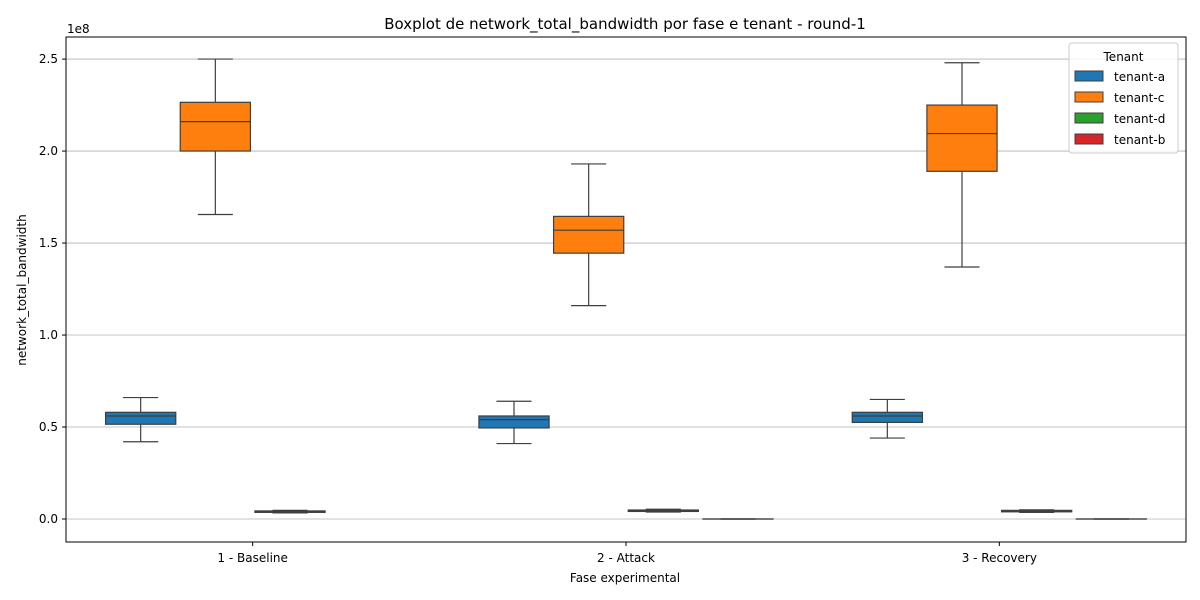 The image size is (1200, 600). I want to click on legend-item-tenant-a: tenant-a, so click(1119, 77).